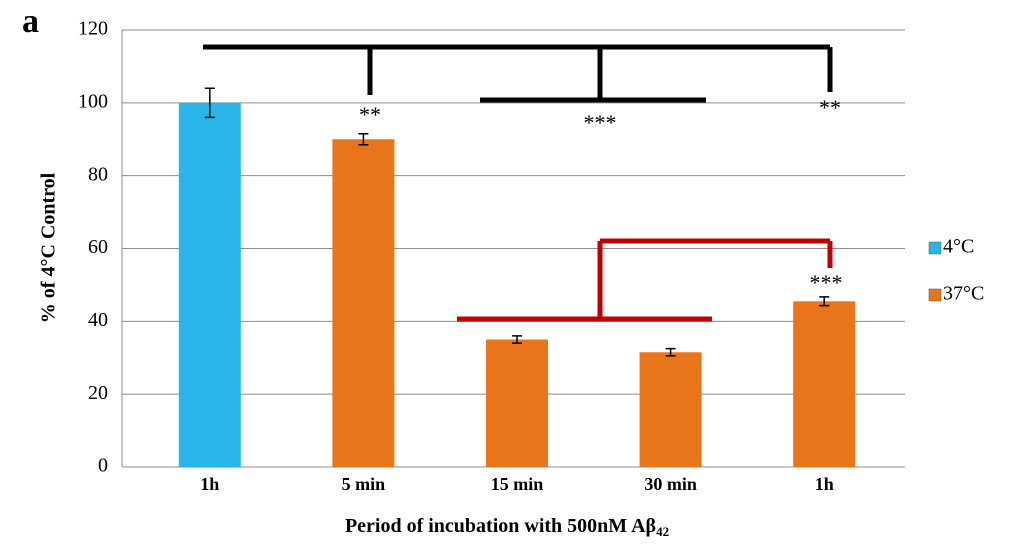  What do you see at coordinates (98, 247) in the screenshot?
I see `y-tick-label: 60` at bounding box center [98, 247].